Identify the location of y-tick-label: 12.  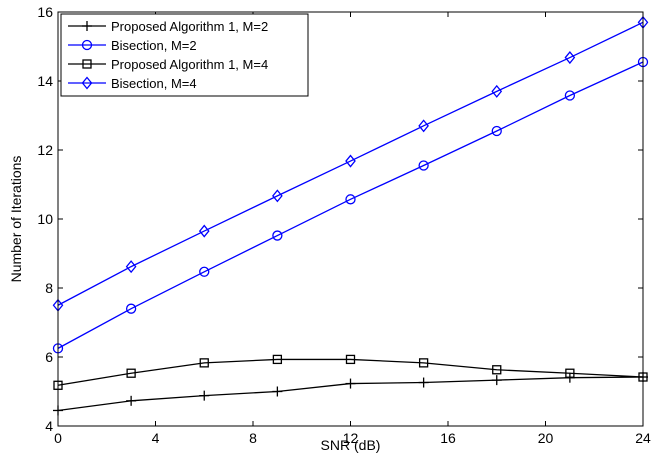
(45, 150).